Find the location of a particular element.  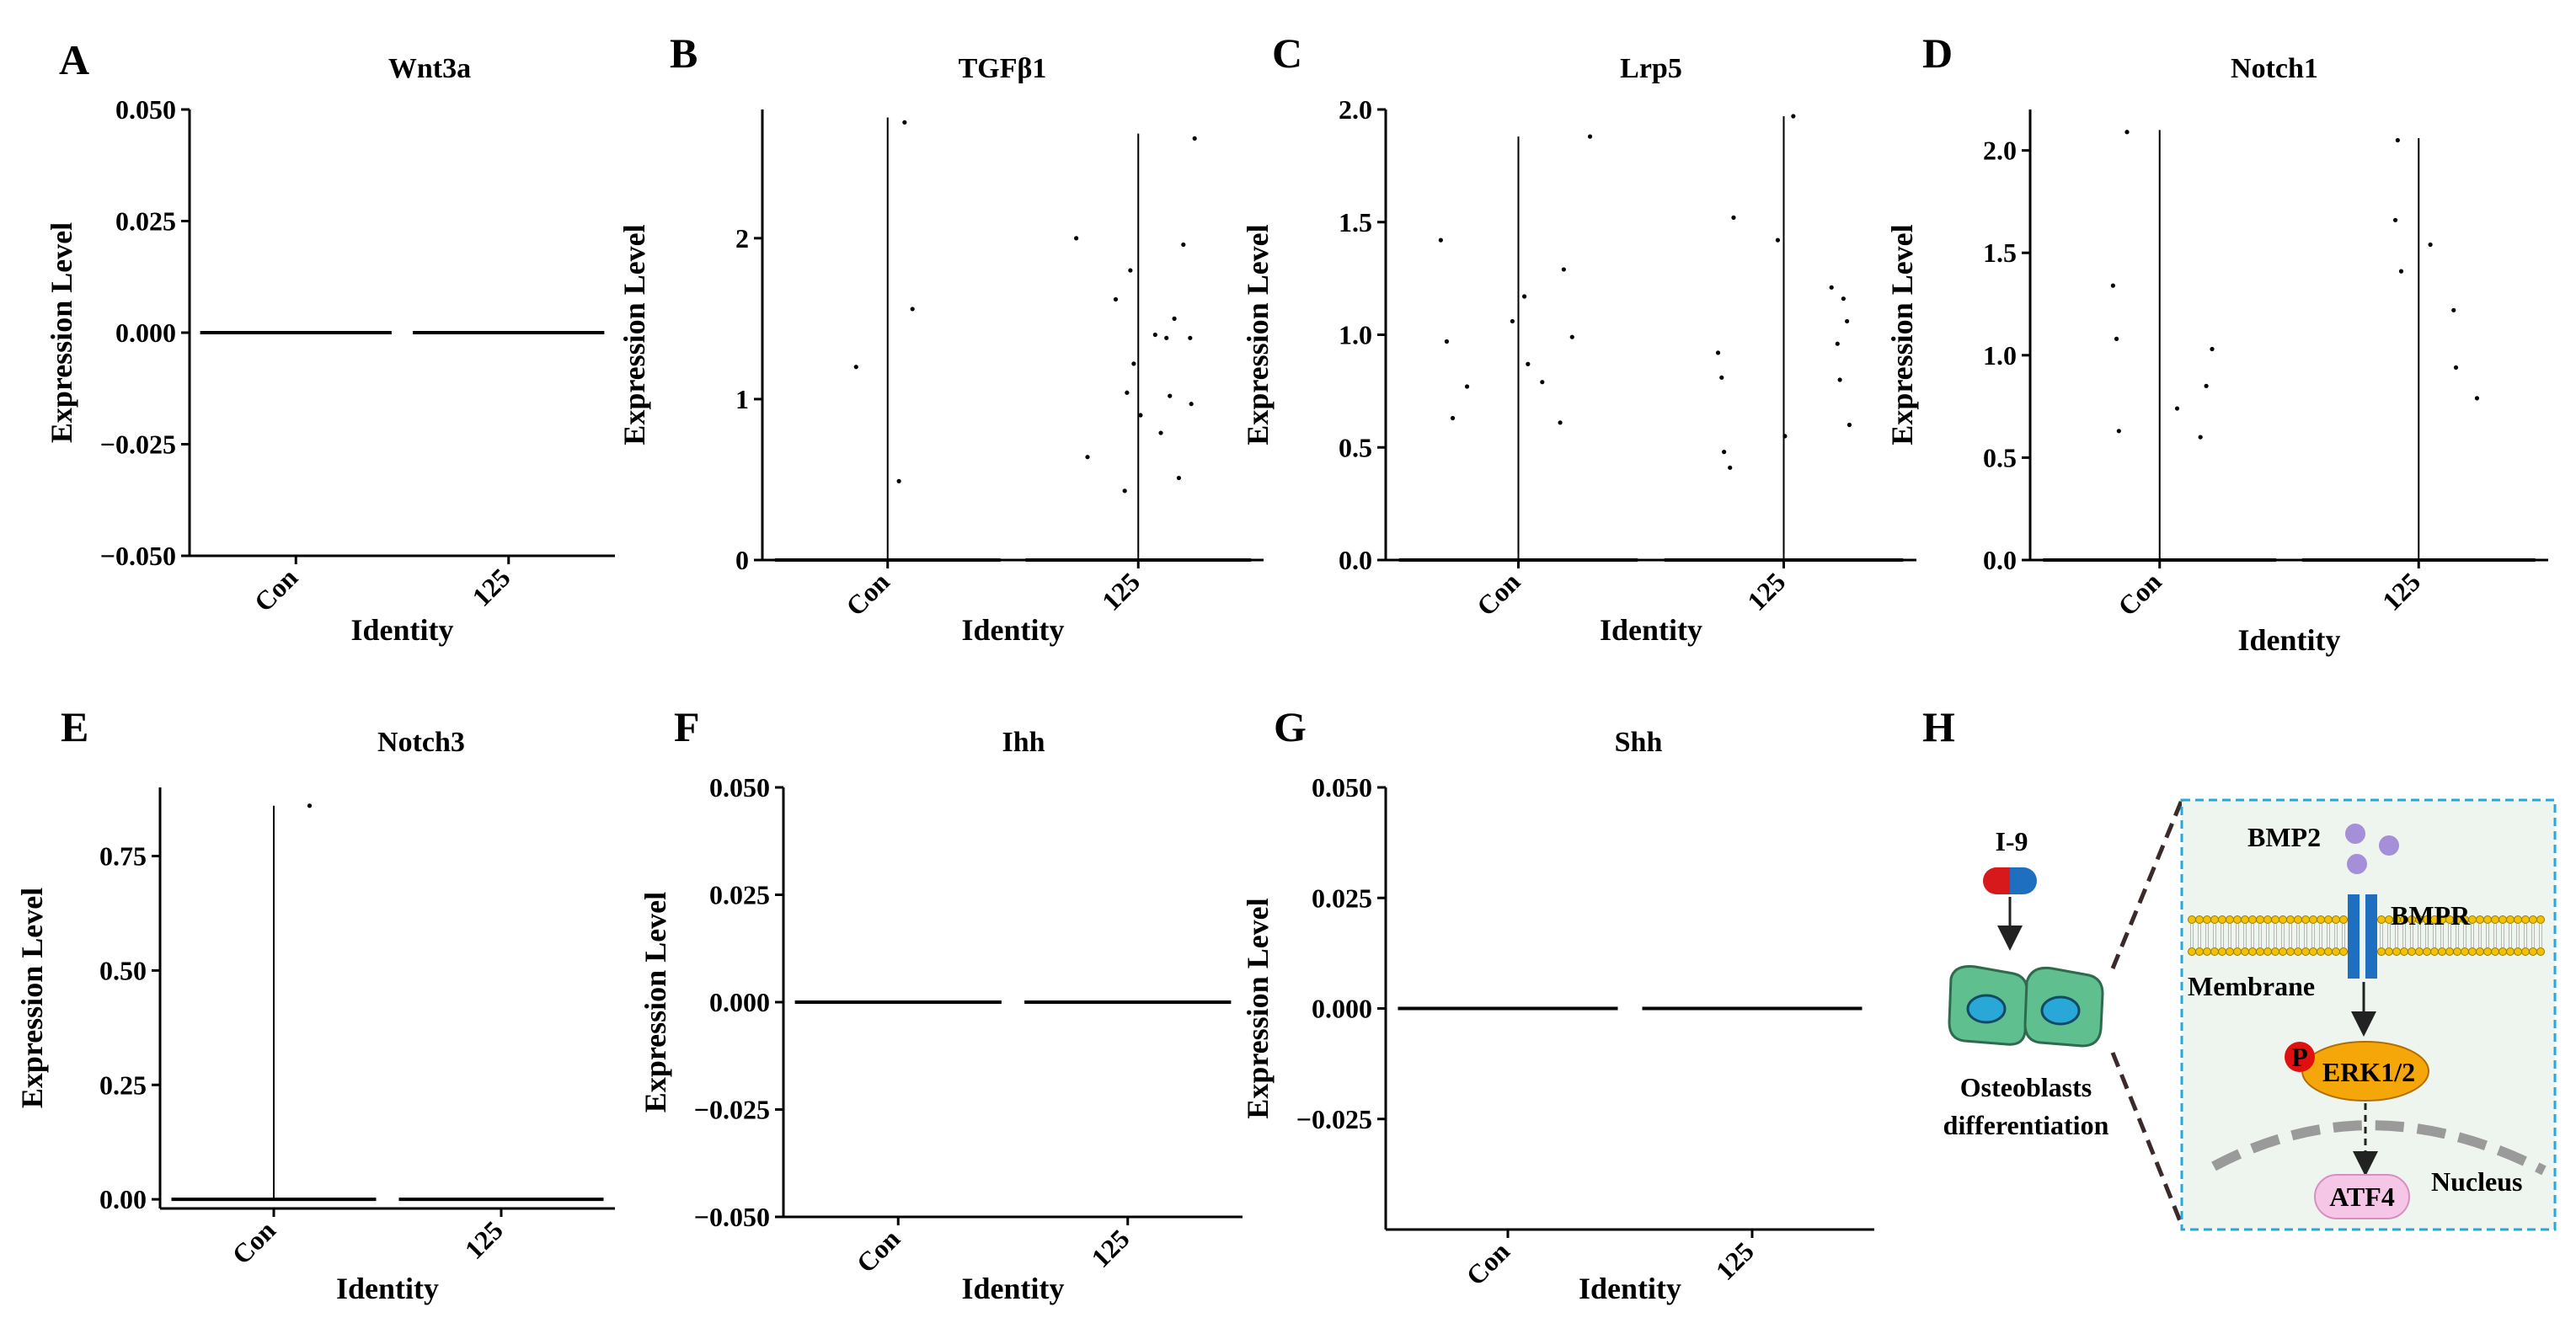

chart-title: Notch1 is located at coordinates (2274, 69).